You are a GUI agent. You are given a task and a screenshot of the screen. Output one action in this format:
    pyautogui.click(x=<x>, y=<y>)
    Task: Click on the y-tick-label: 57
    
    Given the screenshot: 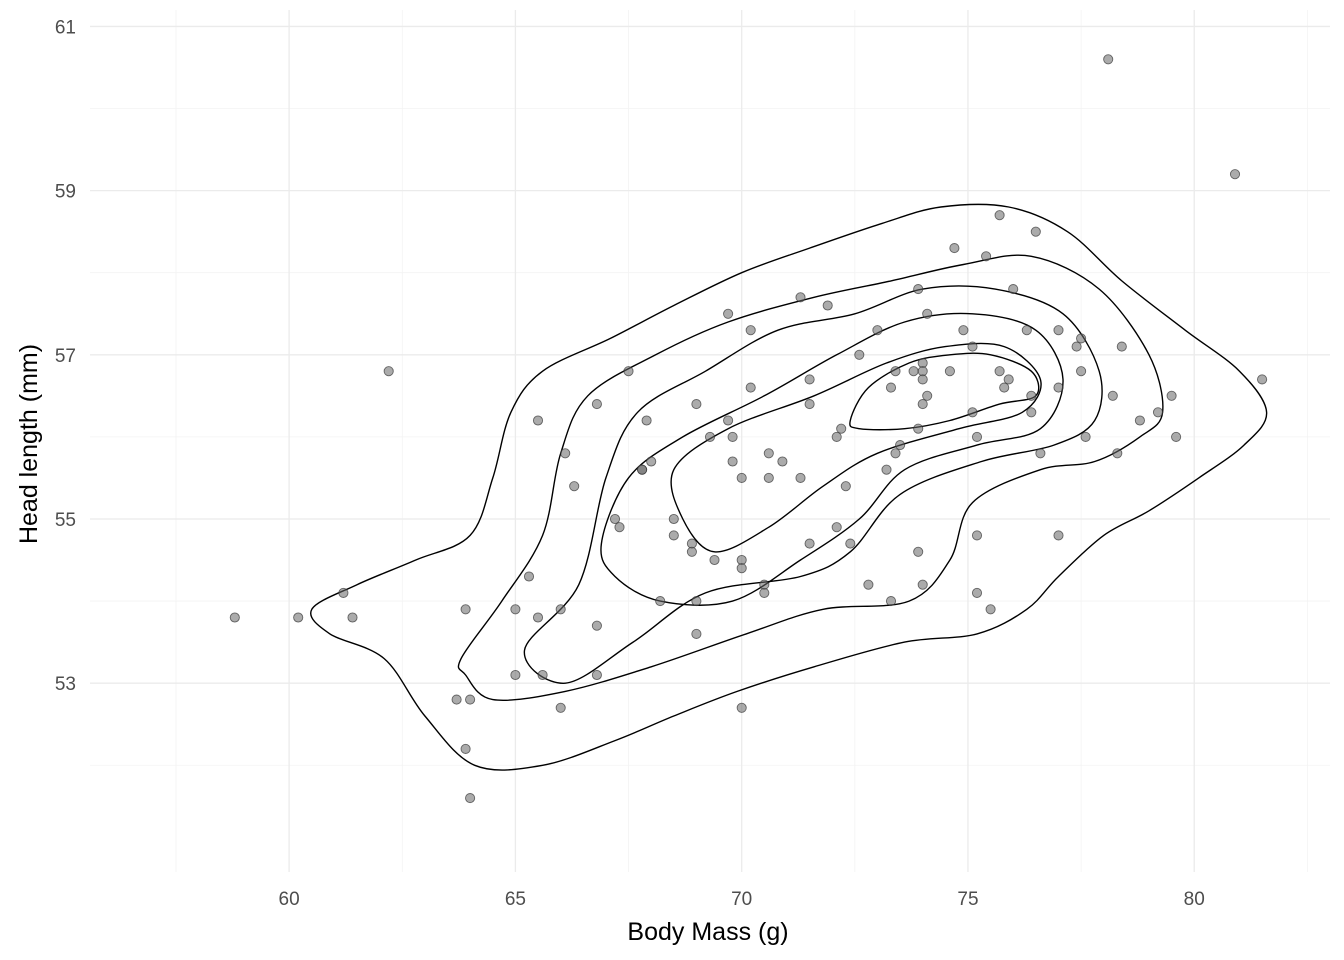 What is the action you would take?
    pyautogui.click(x=65, y=356)
    